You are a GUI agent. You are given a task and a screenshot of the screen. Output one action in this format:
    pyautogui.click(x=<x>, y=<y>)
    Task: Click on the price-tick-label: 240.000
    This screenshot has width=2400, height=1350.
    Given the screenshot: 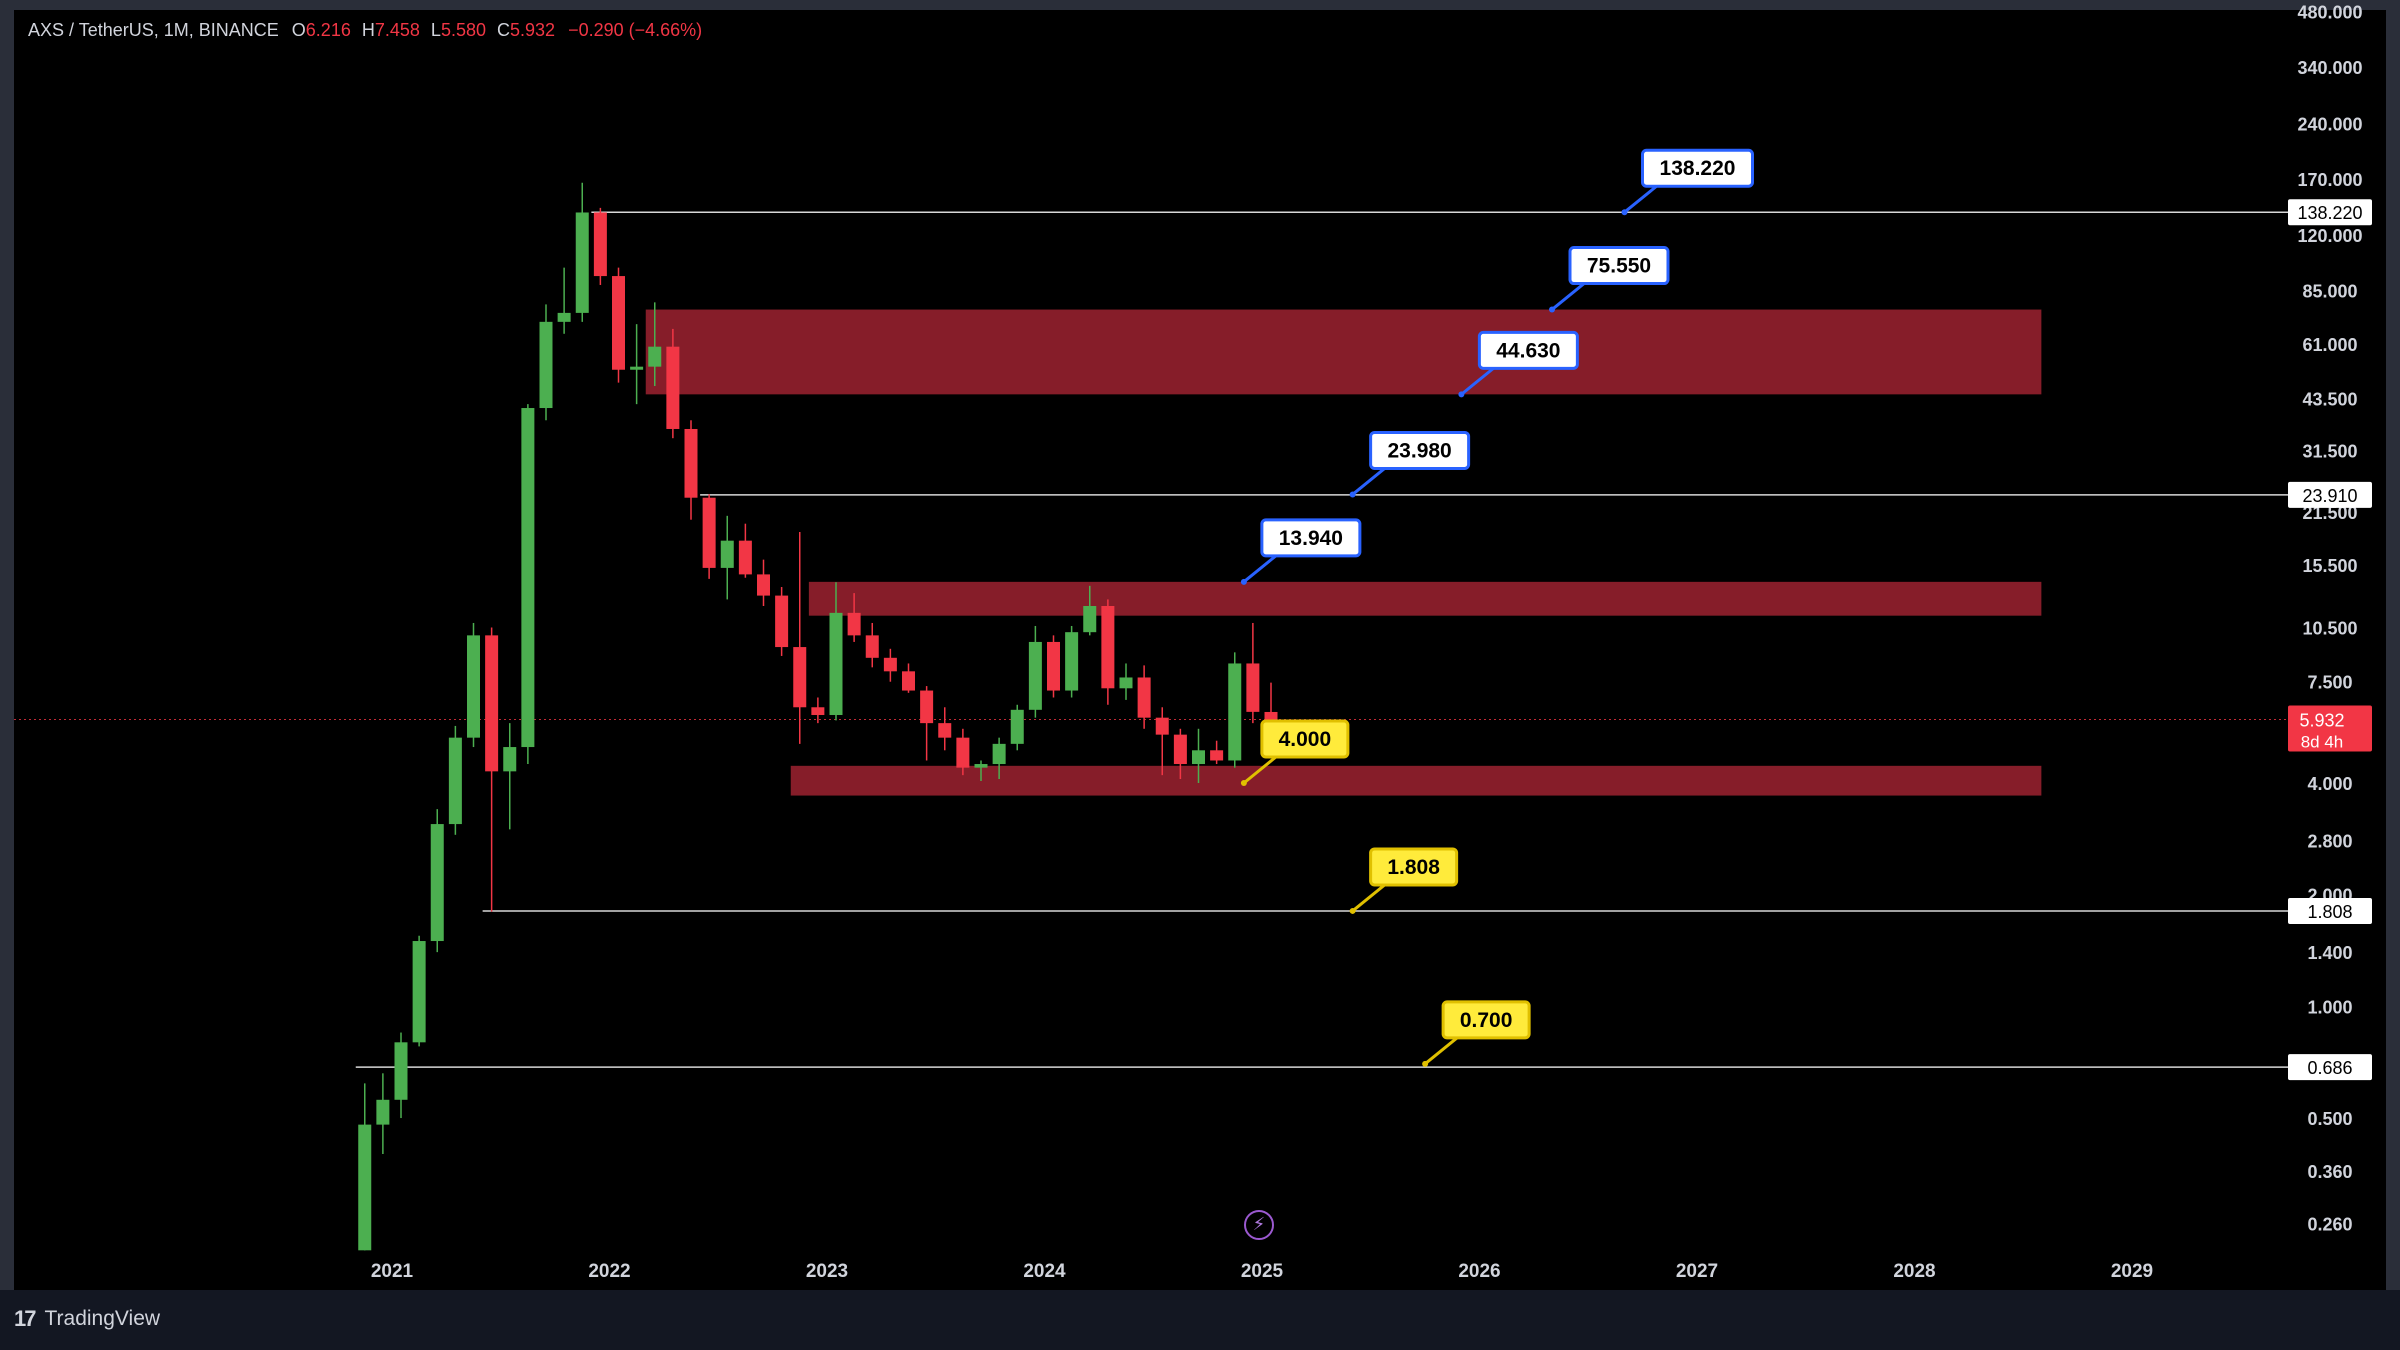 What is the action you would take?
    pyautogui.click(x=2329, y=124)
    